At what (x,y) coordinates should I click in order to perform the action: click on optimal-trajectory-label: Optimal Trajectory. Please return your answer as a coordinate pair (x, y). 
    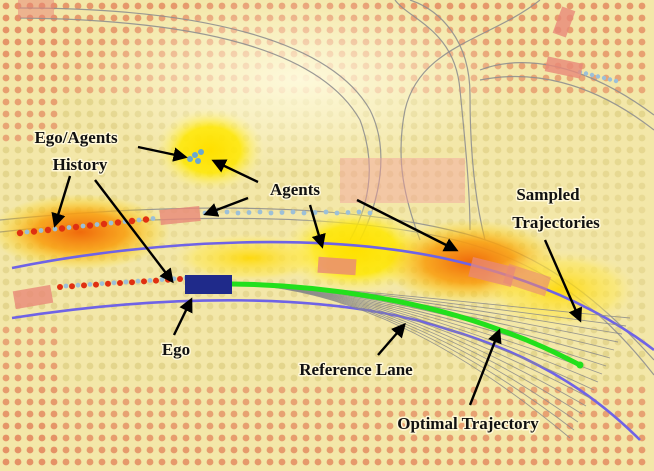
    Looking at the image, I should click on (468, 423).